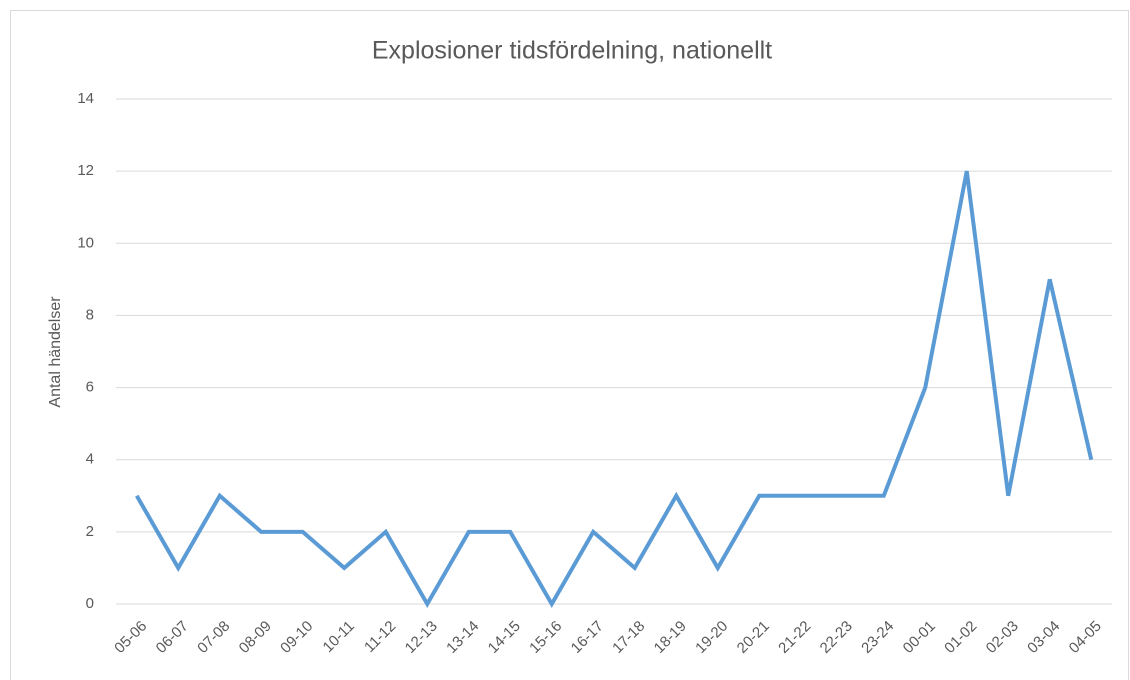 Image resolution: width=1130 pixels, height=680 pixels. I want to click on y-tick-label: 2, so click(90, 531).